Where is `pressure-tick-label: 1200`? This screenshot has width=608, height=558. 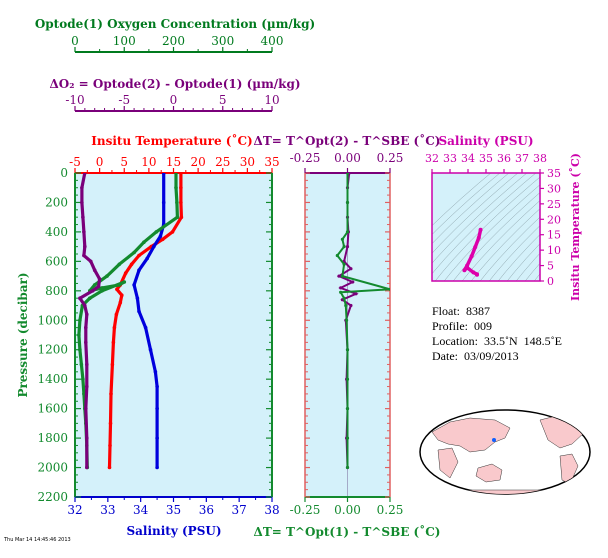
pressure-tick-label: 1200 is located at coordinates (52, 350).